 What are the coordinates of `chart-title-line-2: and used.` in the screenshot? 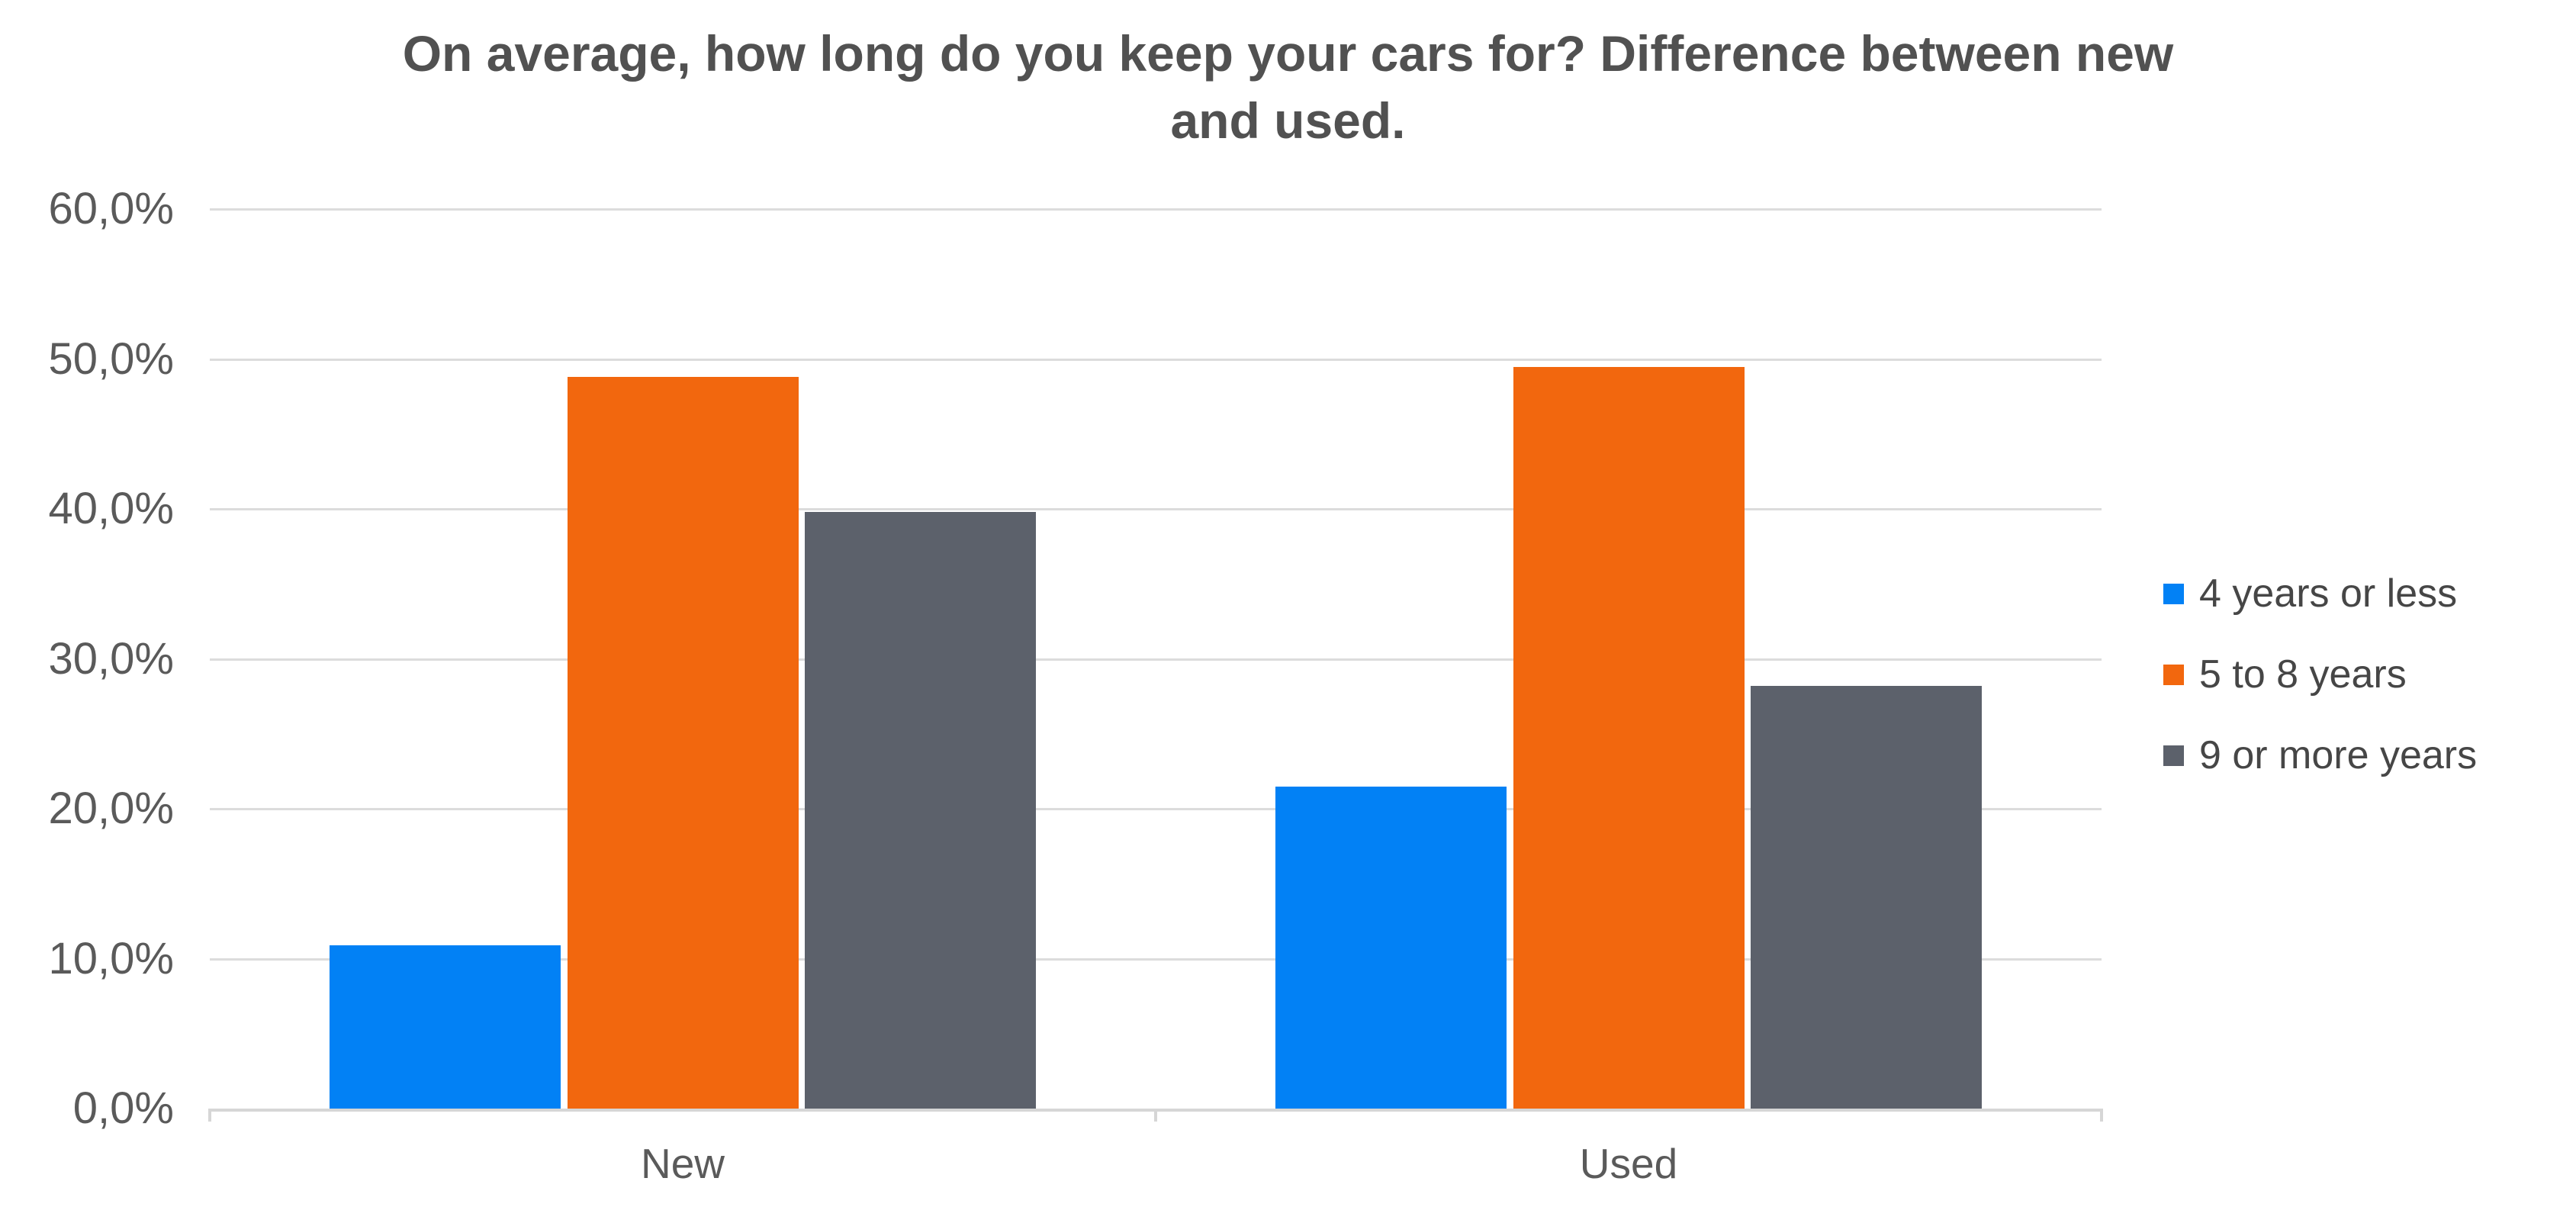 It's located at (1288, 120).